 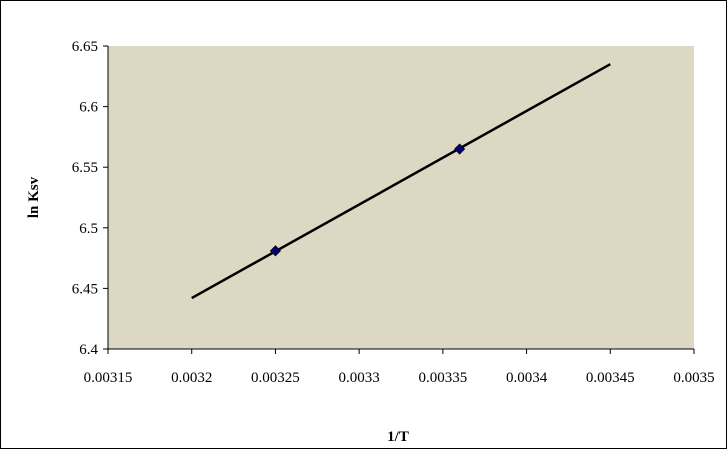 I want to click on x-tick-label: 0.0035, so click(x=693, y=378).